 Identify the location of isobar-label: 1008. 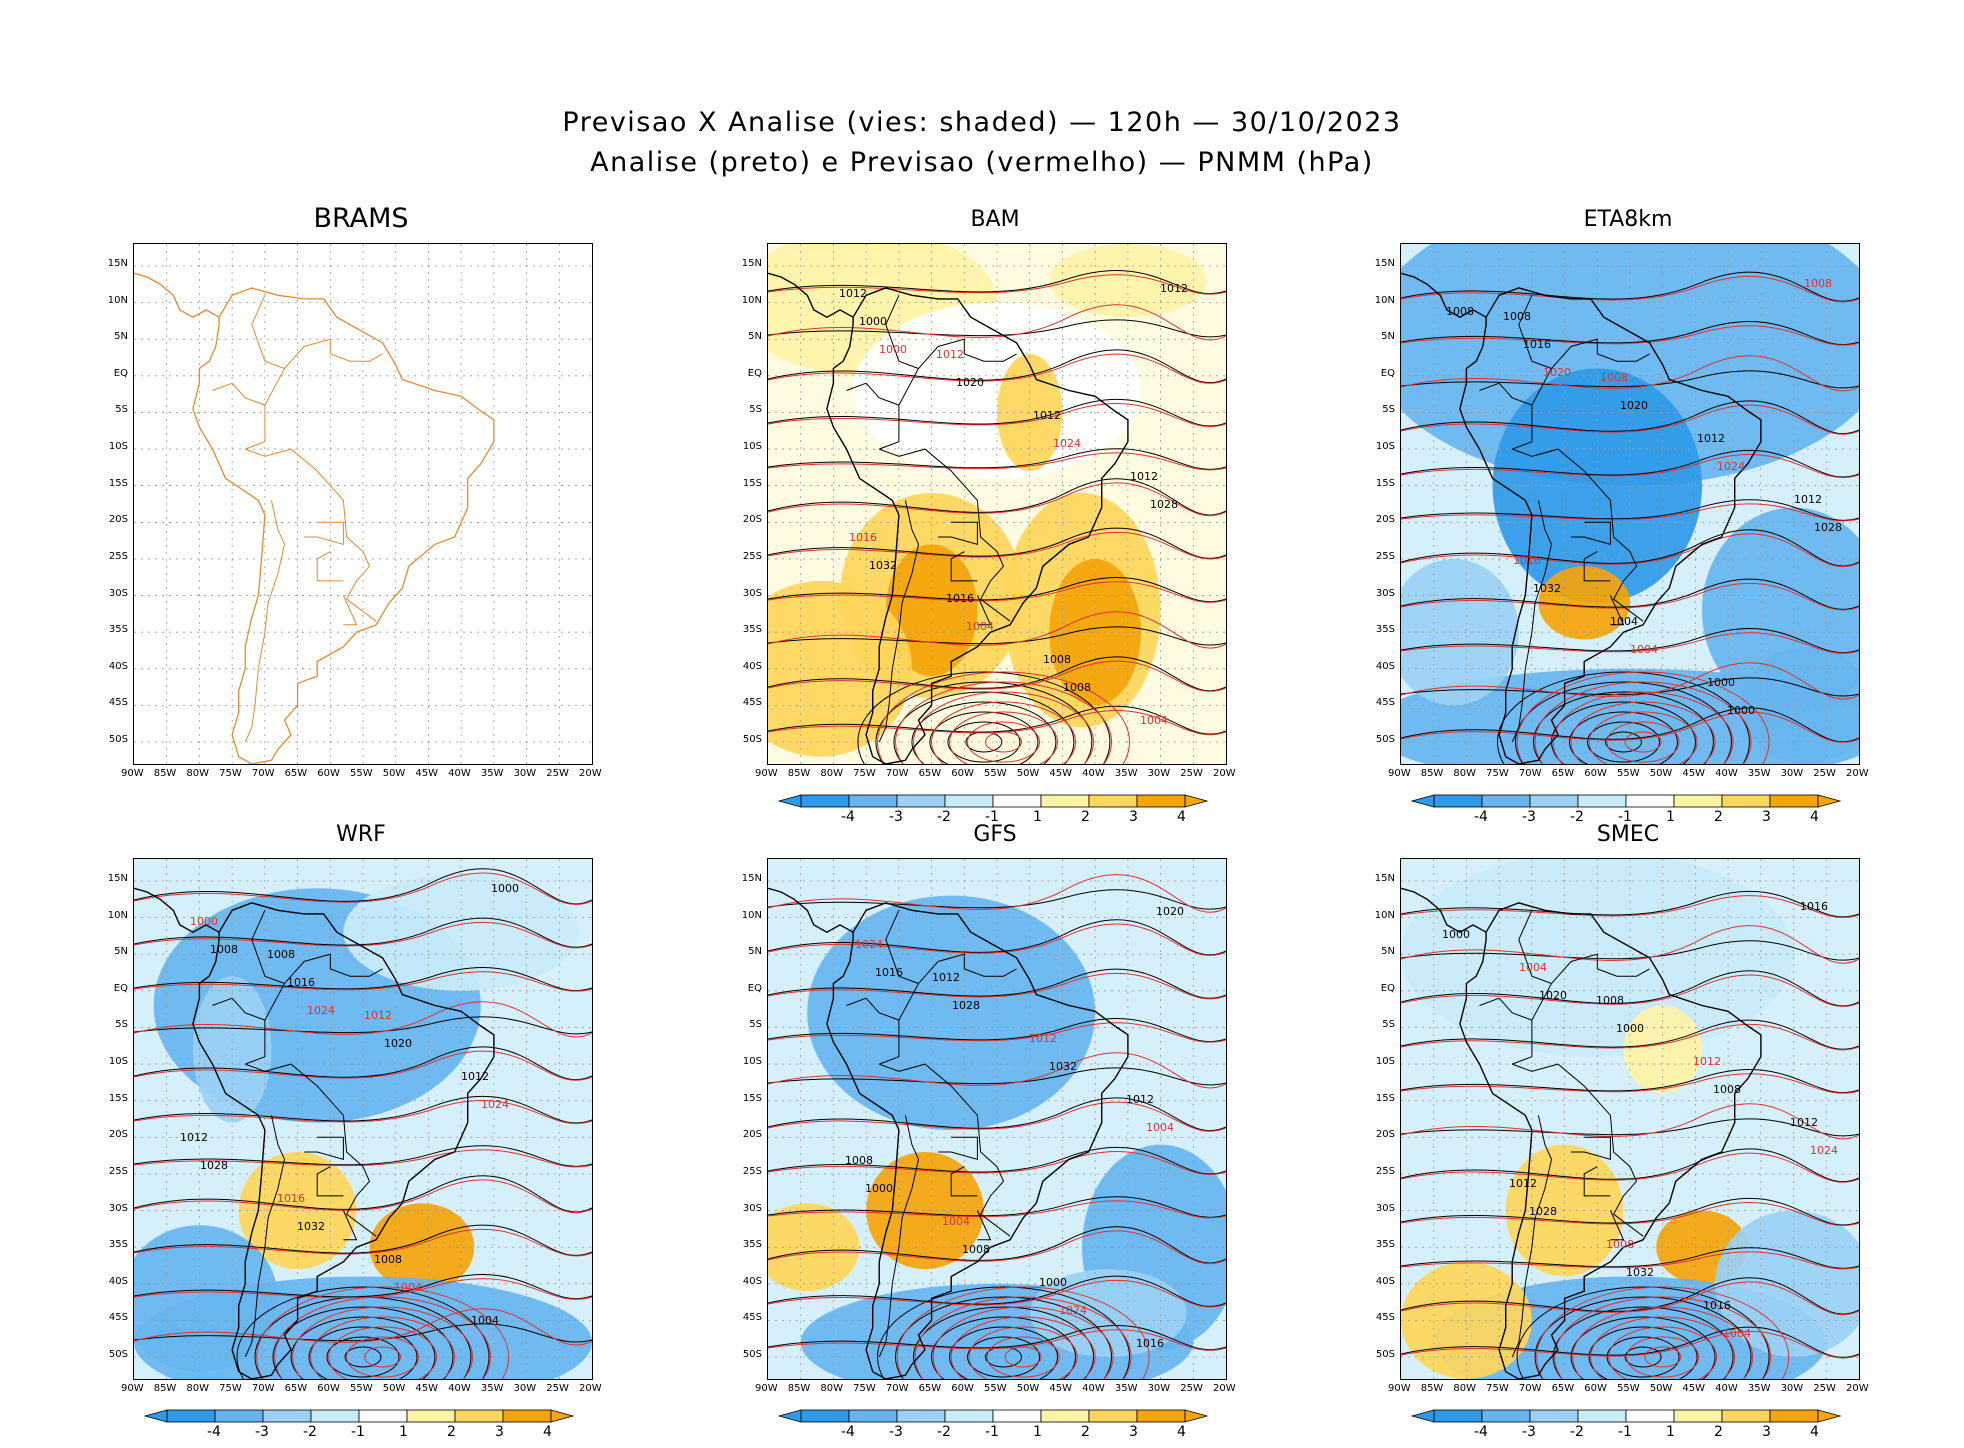
(1077, 687).